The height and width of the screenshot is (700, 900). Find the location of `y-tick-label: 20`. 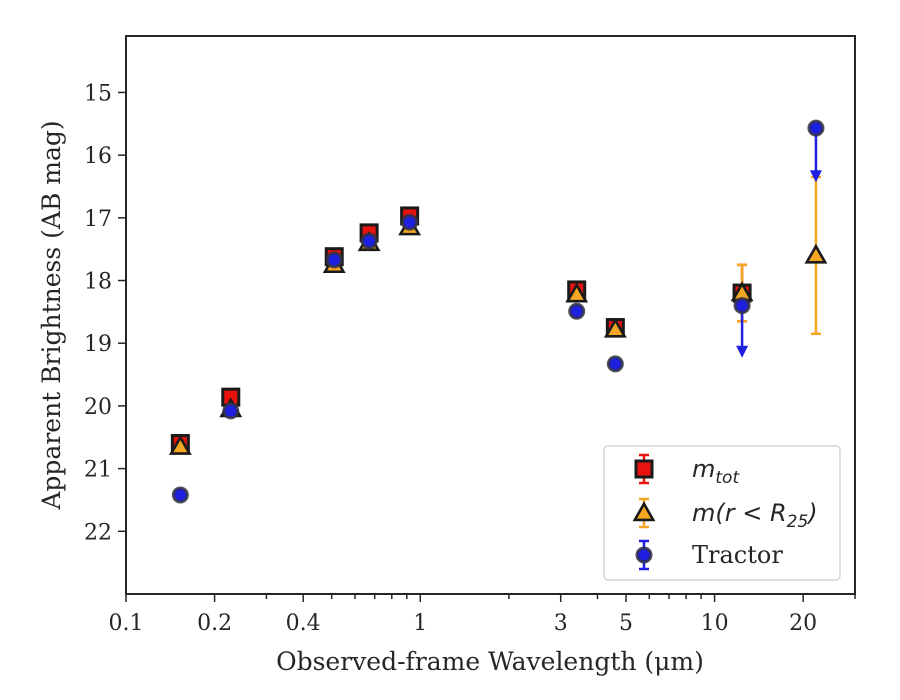

y-tick-label: 20 is located at coordinates (98, 407).